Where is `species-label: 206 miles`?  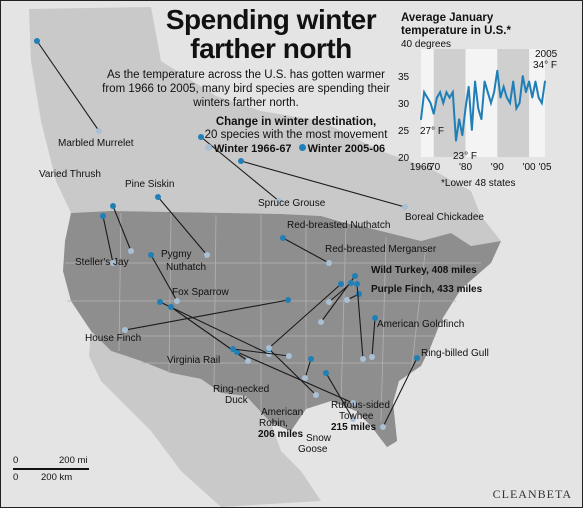 species-label: 206 miles is located at coordinates (281, 434).